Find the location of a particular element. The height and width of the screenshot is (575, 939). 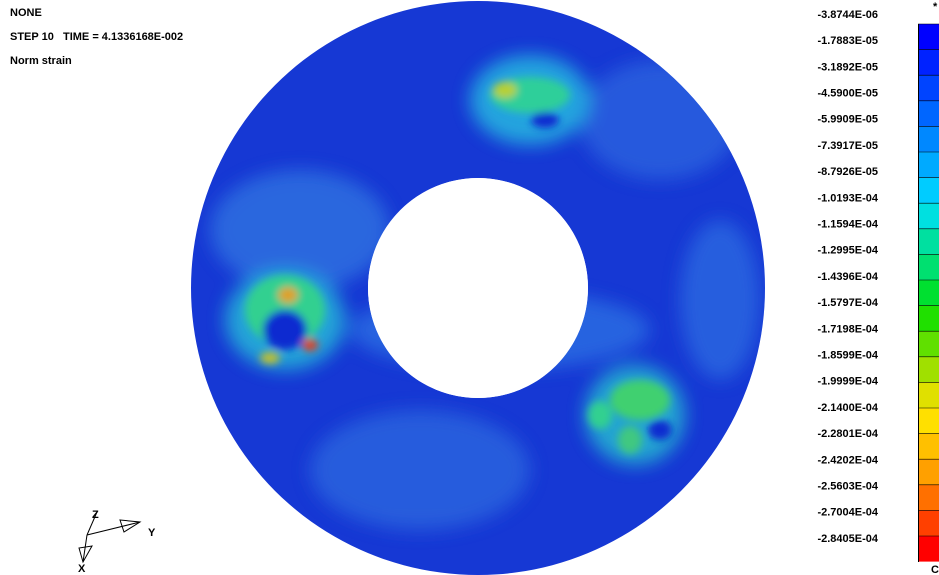

legend-label: -4.5900E-05 is located at coordinates (847, 94).